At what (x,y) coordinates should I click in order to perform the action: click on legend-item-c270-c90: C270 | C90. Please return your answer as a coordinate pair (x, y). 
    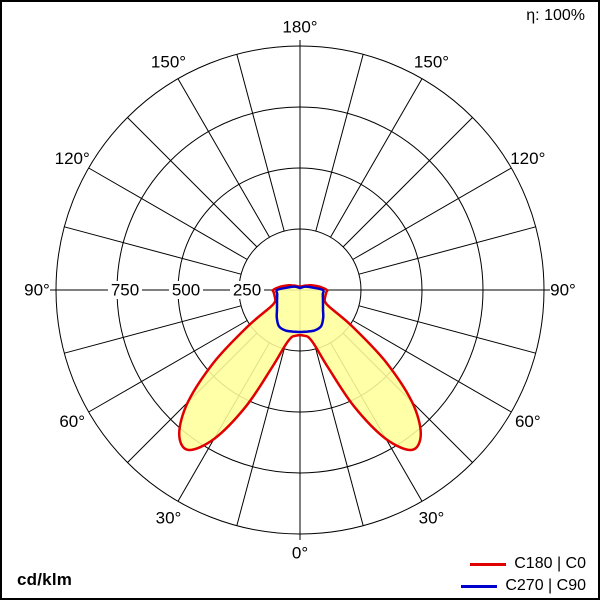
    Looking at the image, I should click on (523, 586).